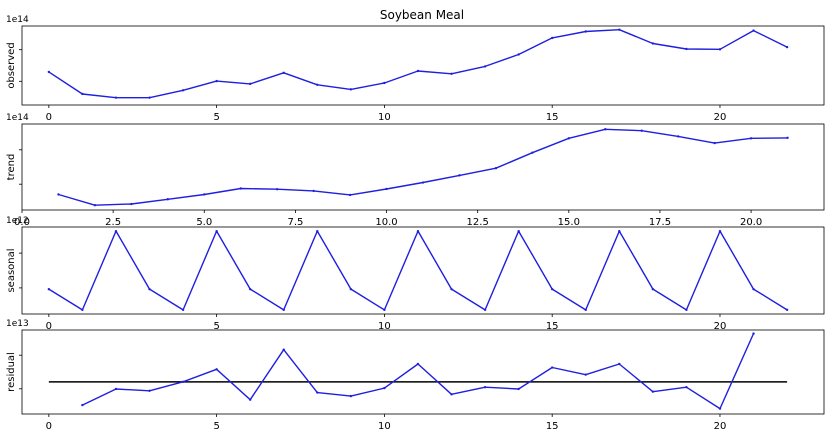 The height and width of the screenshot is (441, 836). Describe the element at coordinates (295, 222) in the screenshot. I see `trend-x-tick-label: 7.5` at that location.